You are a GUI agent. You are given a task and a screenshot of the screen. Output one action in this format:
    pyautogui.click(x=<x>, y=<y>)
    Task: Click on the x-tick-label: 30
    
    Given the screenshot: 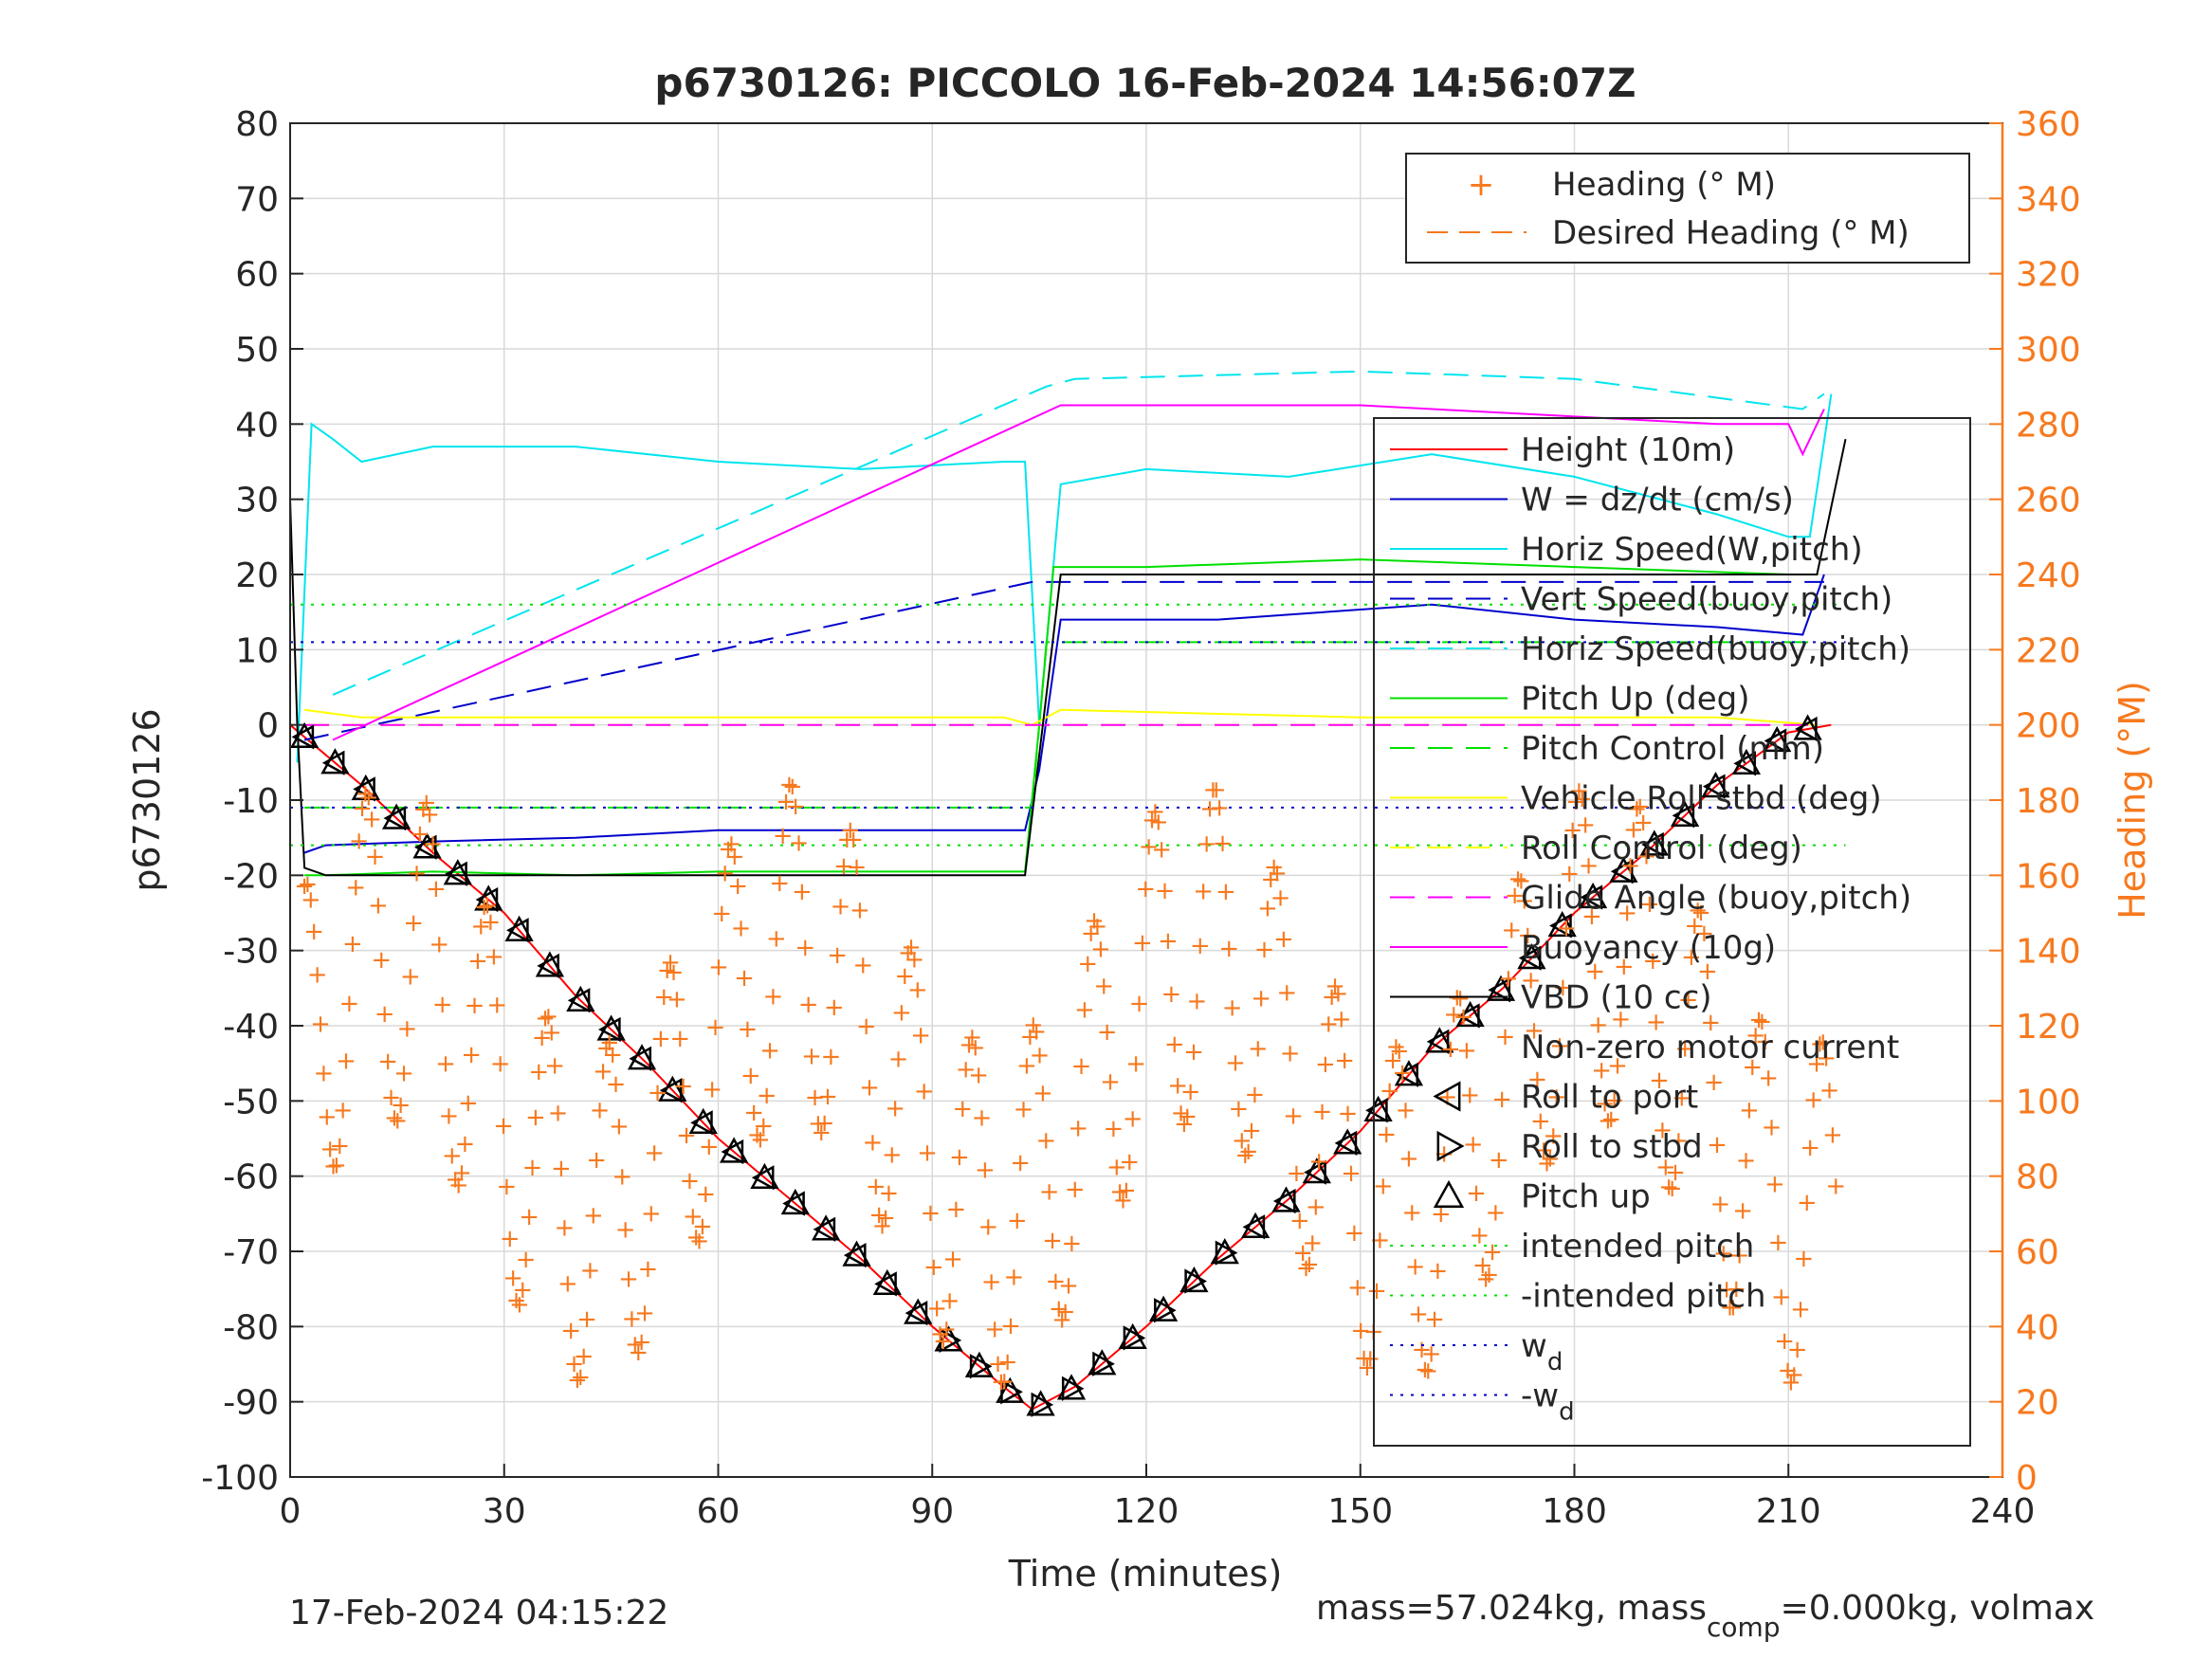 What is the action you would take?
    pyautogui.click(x=504, y=1511)
    